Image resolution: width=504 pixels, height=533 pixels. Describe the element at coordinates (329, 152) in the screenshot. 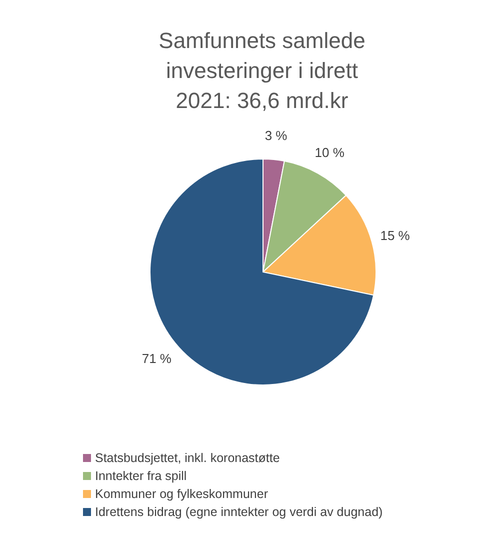

I see `data-label: 10 %` at that location.